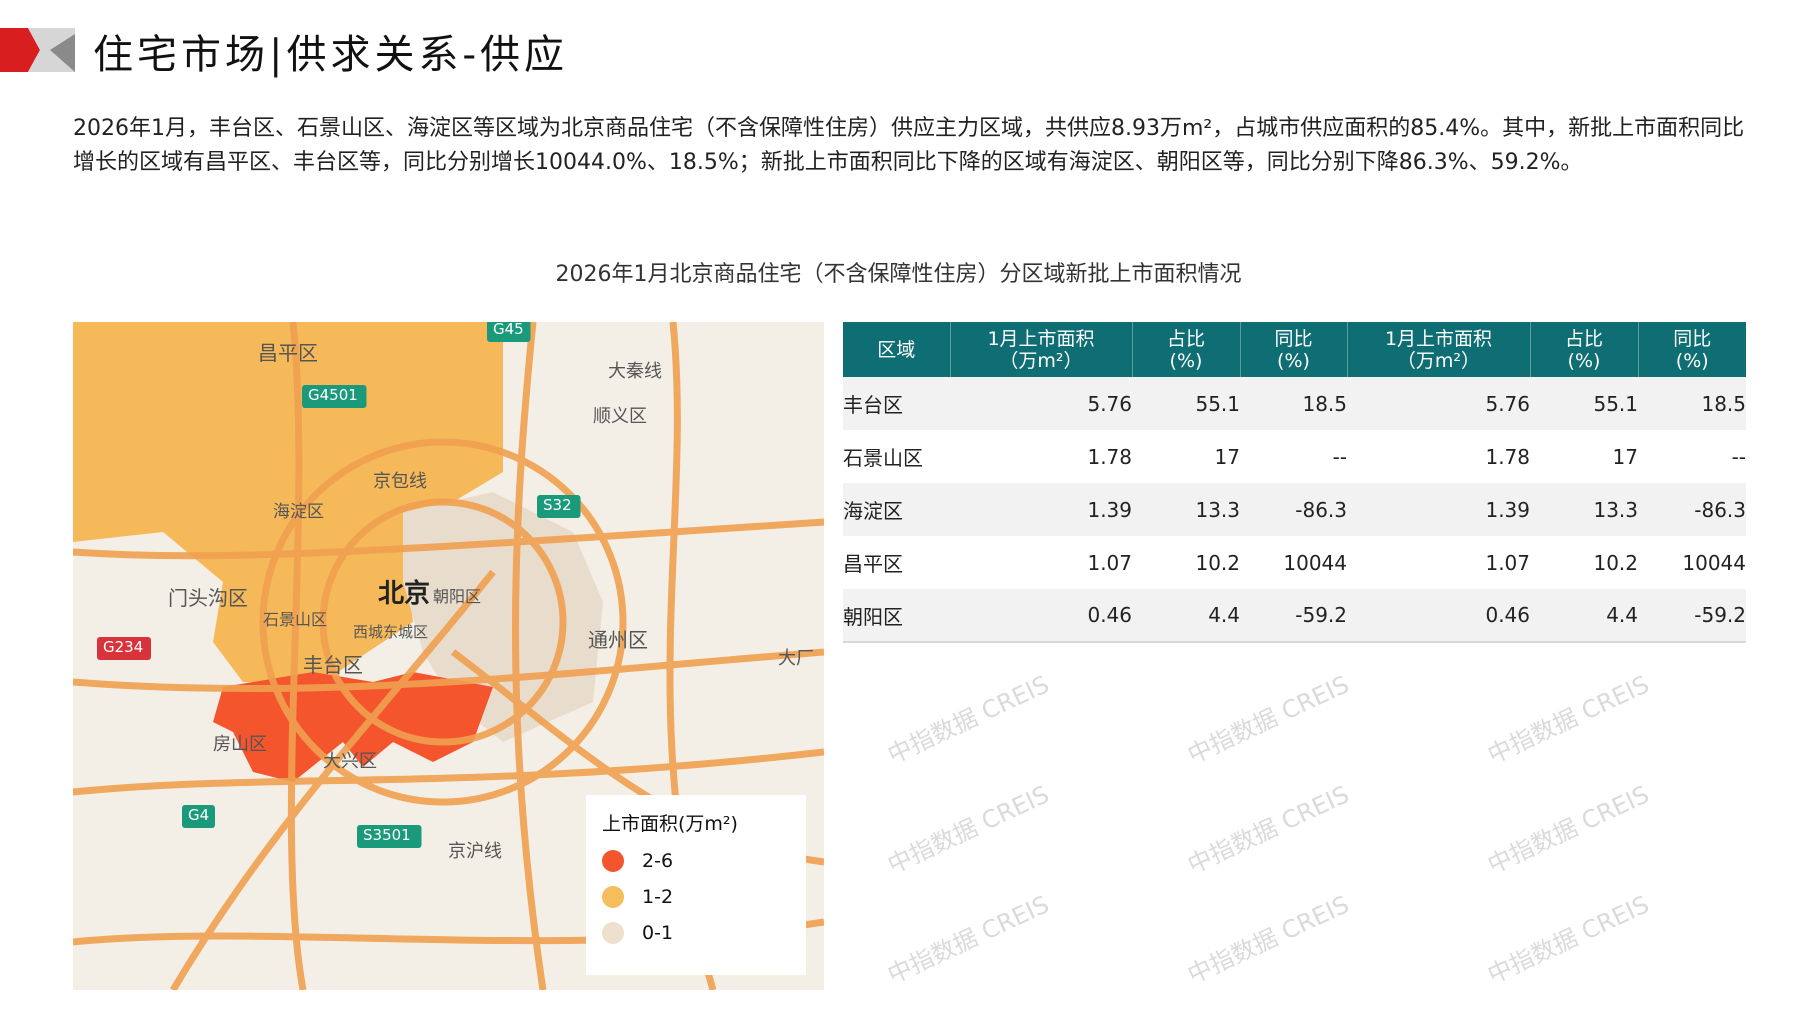  I want to click on map-label: S32, so click(557, 505).